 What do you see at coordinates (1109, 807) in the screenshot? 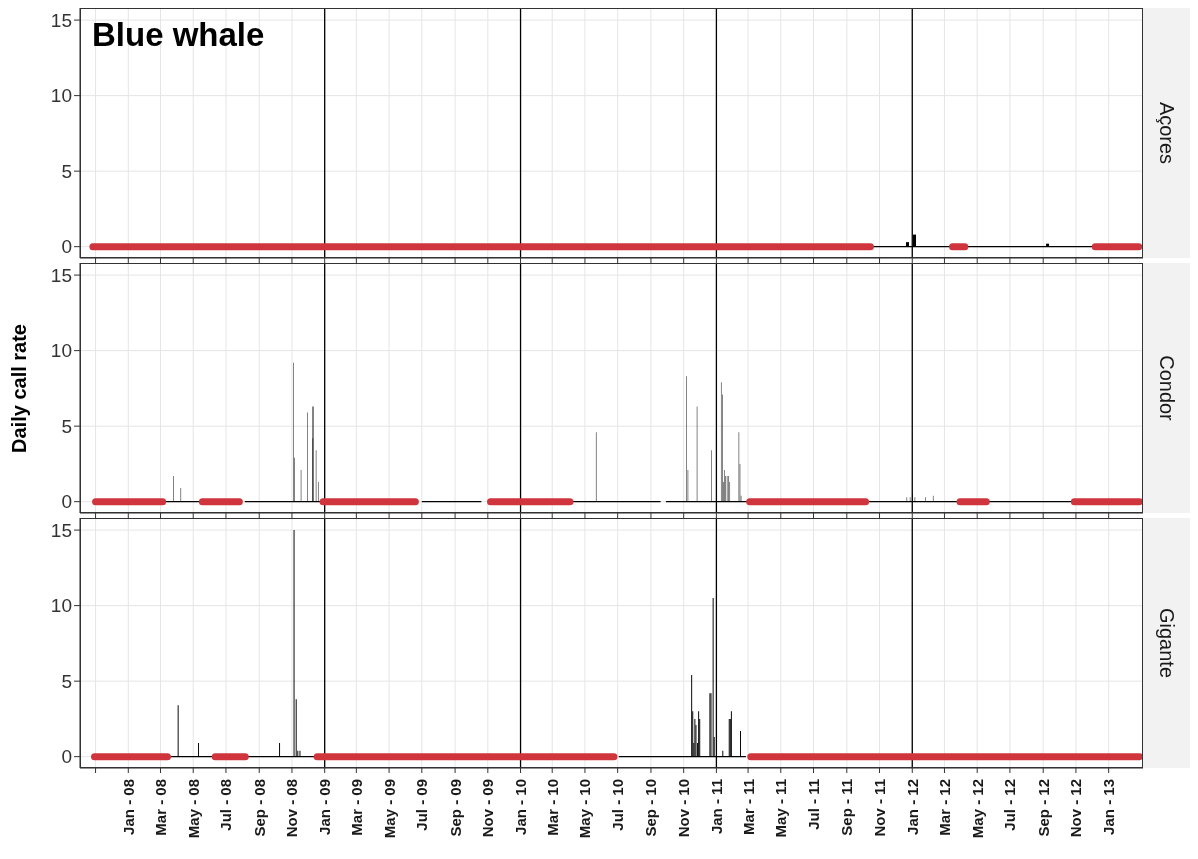
I see `x-tick-label: Jan - 13` at bounding box center [1109, 807].